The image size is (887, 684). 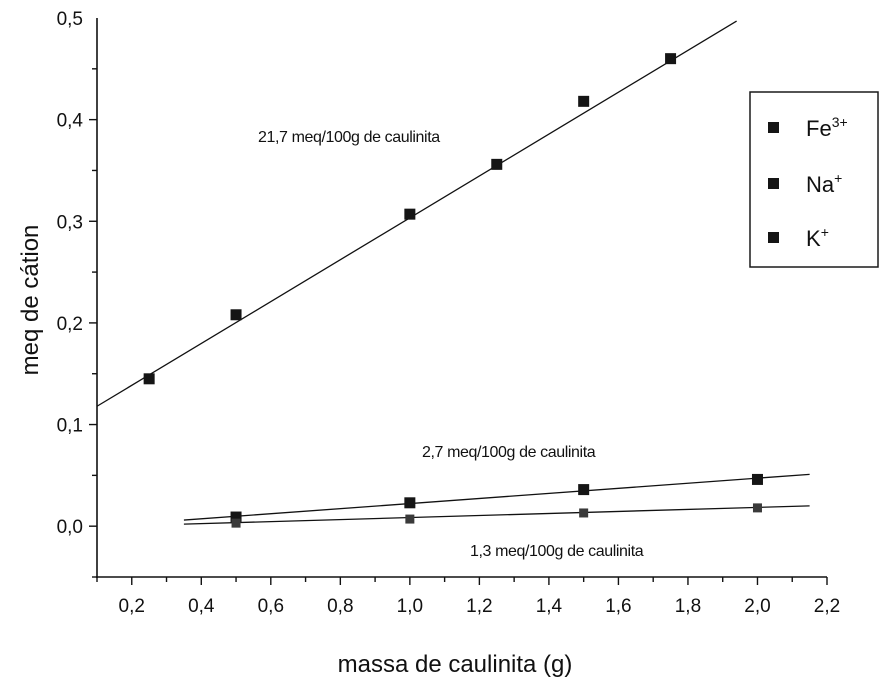 What do you see at coordinates (201, 606) in the screenshot?
I see `x-tick-label: 0,4` at bounding box center [201, 606].